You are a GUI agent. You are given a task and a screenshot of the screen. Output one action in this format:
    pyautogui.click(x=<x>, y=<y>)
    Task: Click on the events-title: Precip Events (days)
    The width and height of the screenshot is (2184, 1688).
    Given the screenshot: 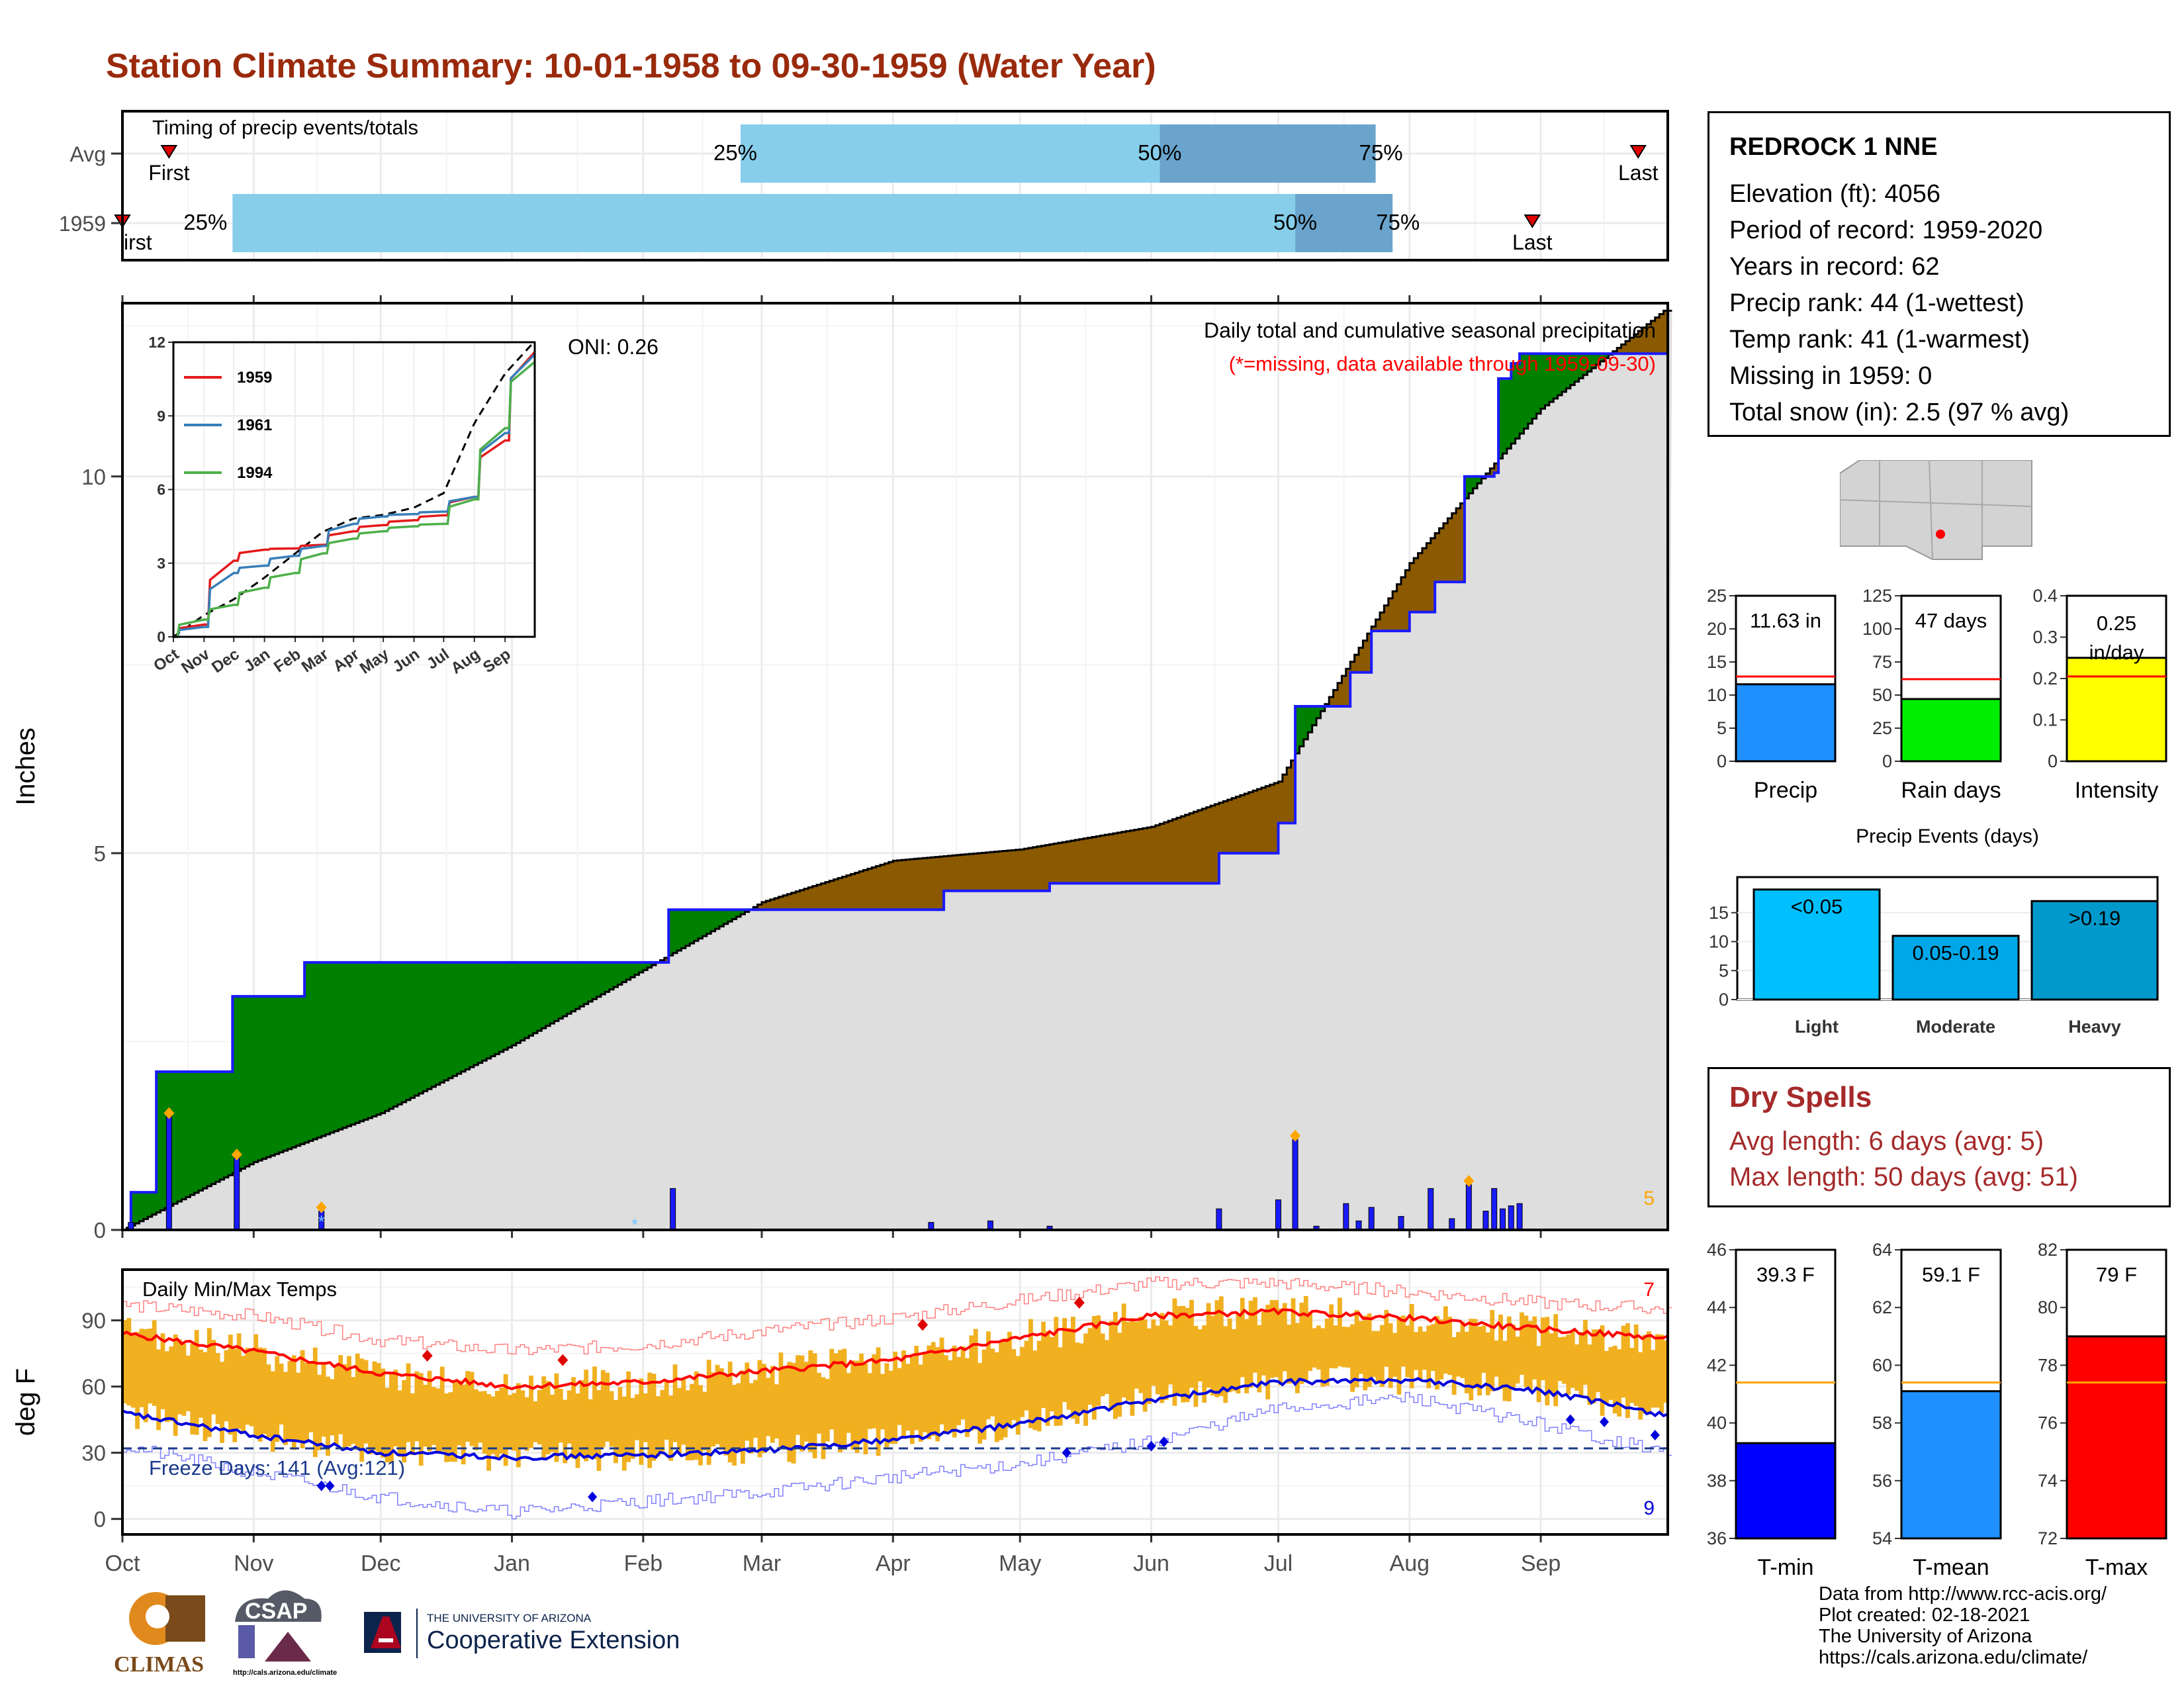 What is the action you would take?
    pyautogui.click(x=1948, y=836)
    